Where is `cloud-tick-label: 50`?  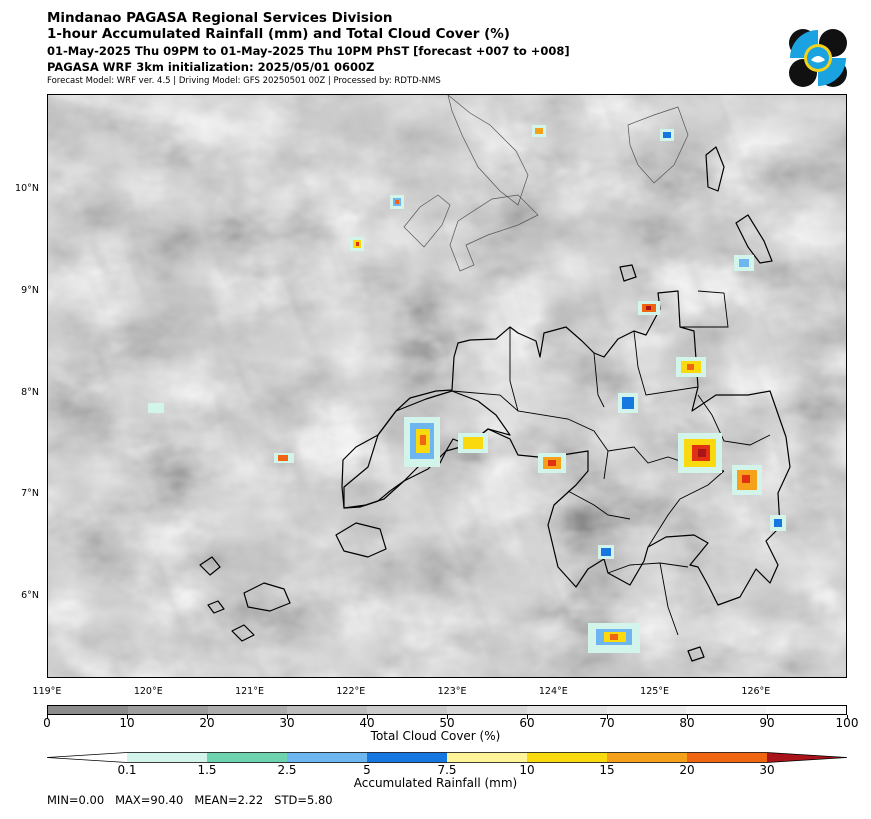
cloud-tick-label: 50 is located at coordinates (447, 723).